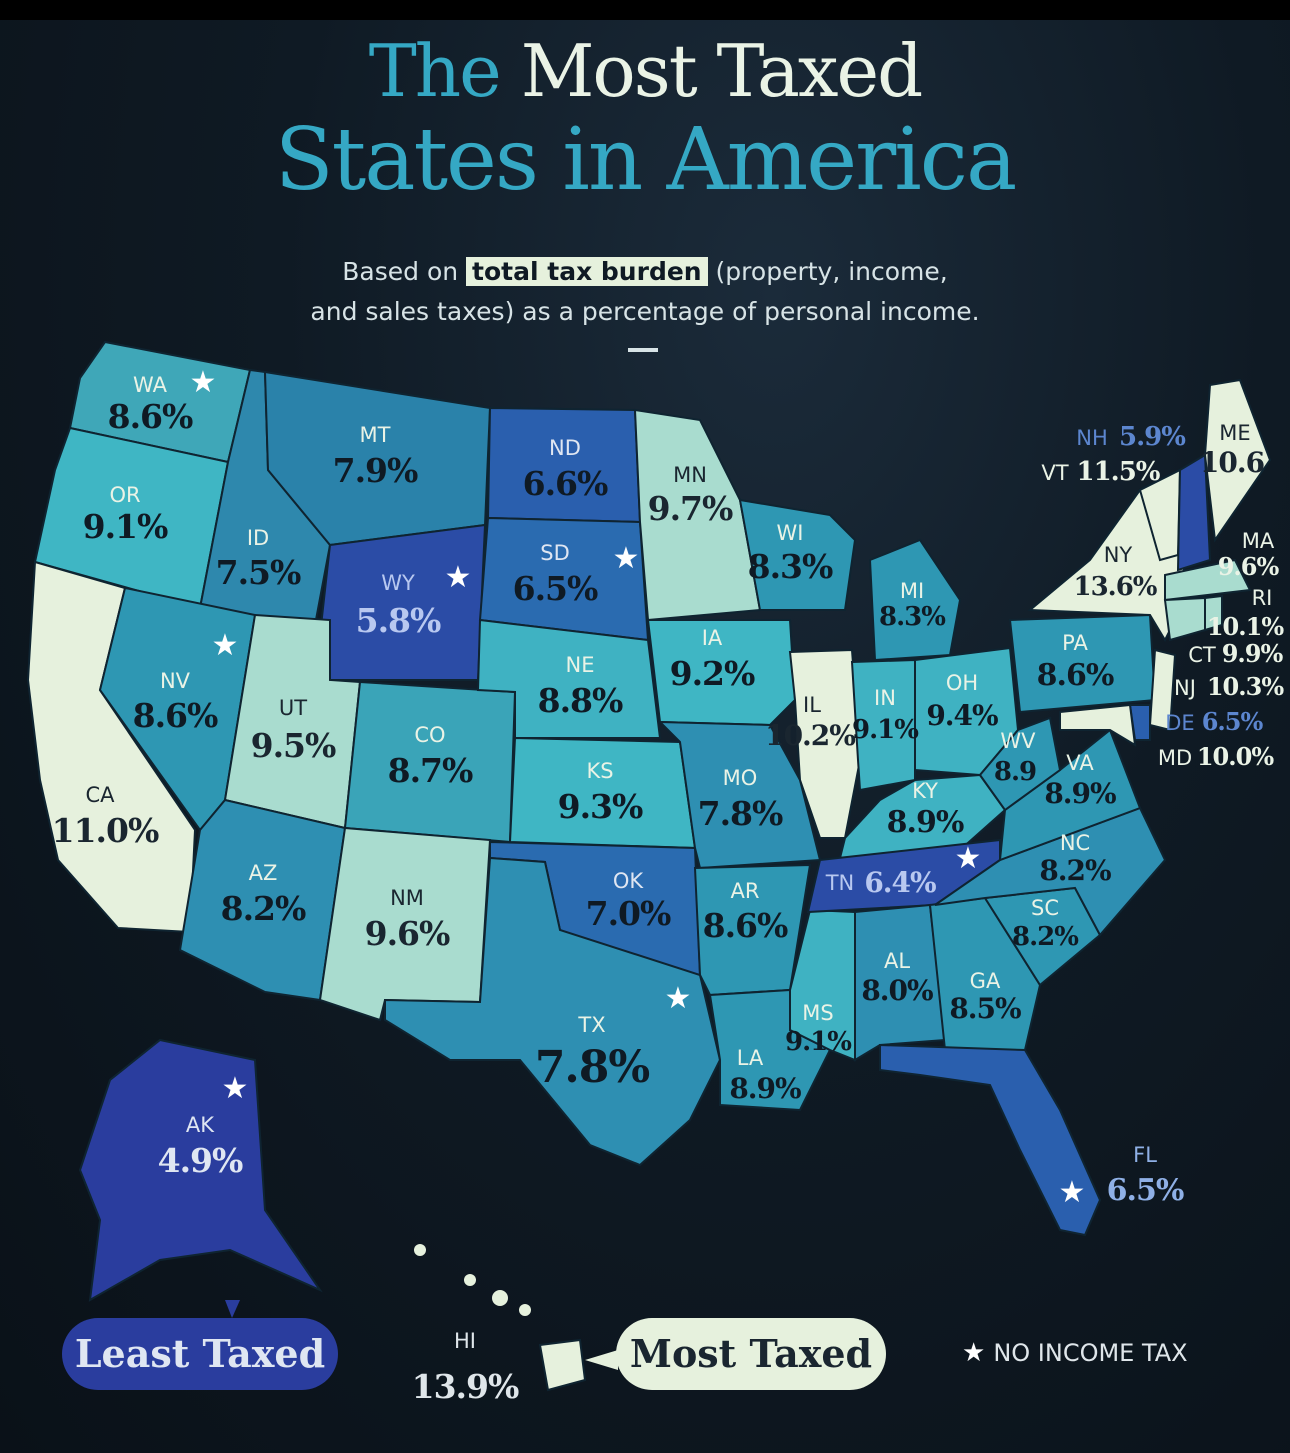 The width and height of the screenshot is (1290, 1453). Describe the element at coordinates (601, 1360) in the screenshot. I see `most-taxed-pointer` at that location.